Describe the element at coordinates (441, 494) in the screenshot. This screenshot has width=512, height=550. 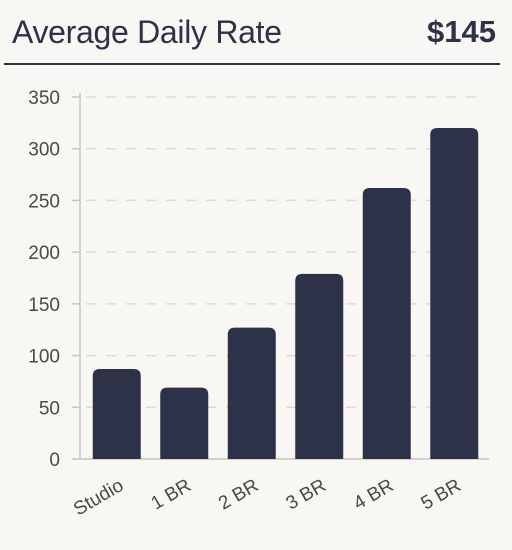
I see `x-tick-label: 5 BR` at that location.